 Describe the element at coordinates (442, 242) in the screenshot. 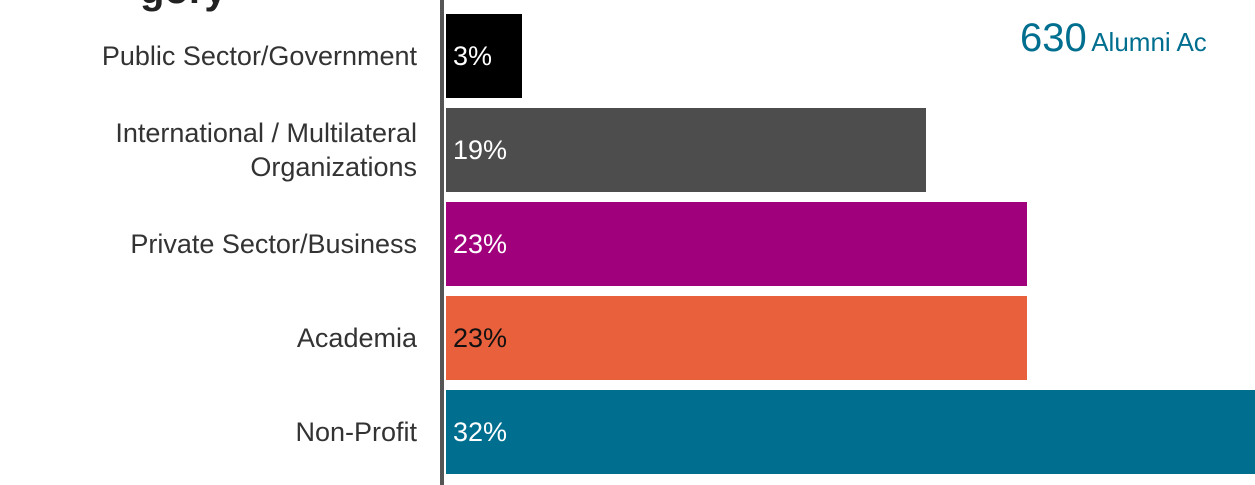

I see `y-axis-line` at that location.